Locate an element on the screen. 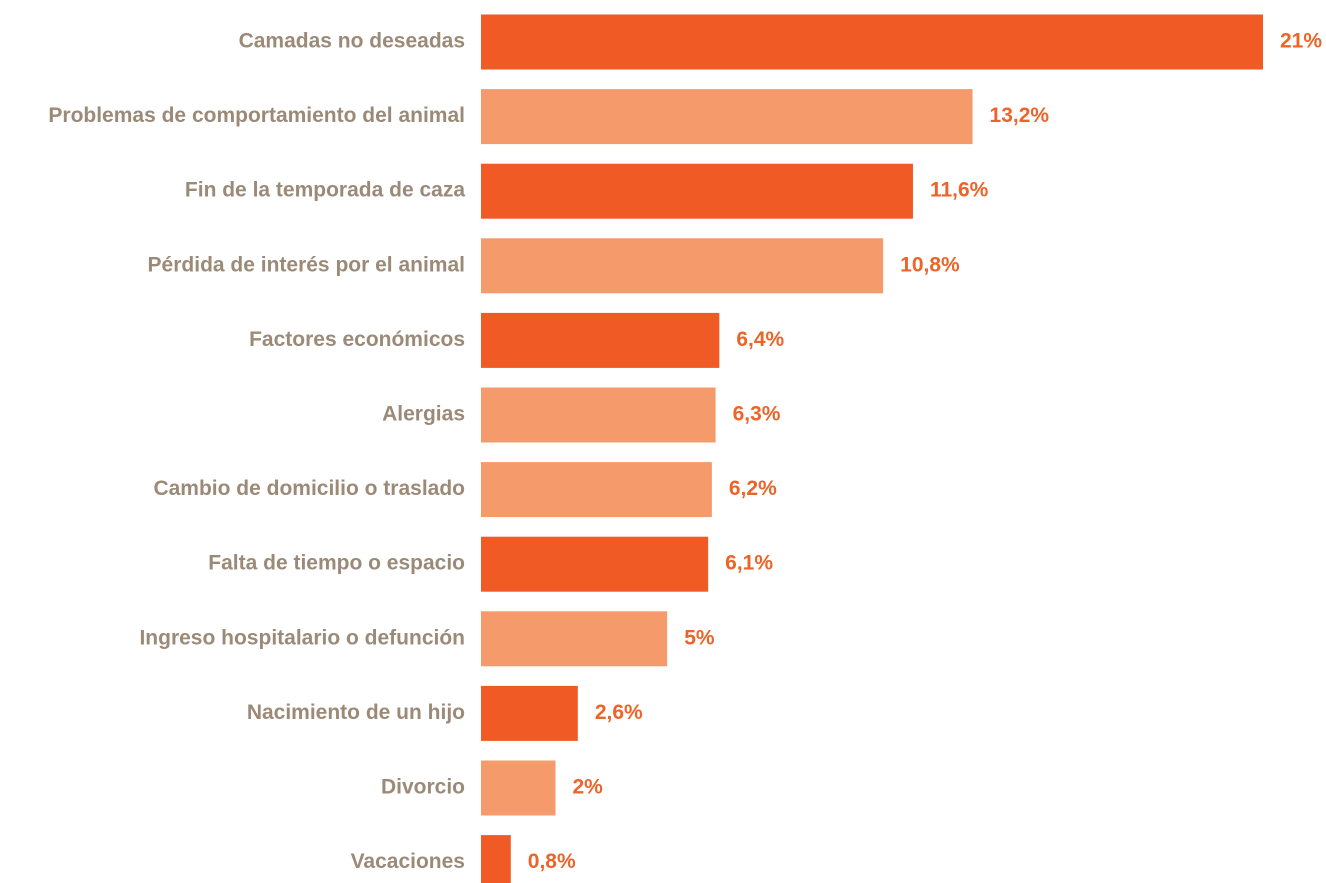 The height and width of the screenshot is (883, 1326). category-label: Factores económicos is located at coordinates (357, 339).